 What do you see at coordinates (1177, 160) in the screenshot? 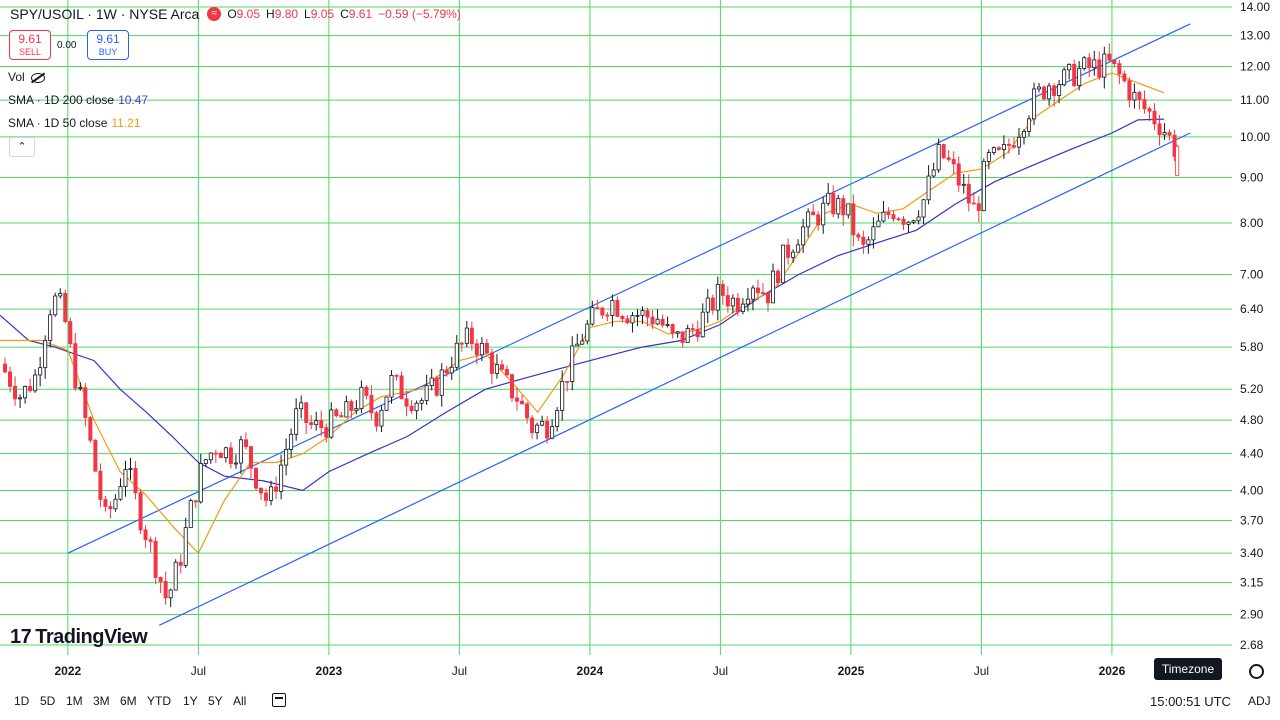
I see `candle-last` at bounding box center [1177, 160].